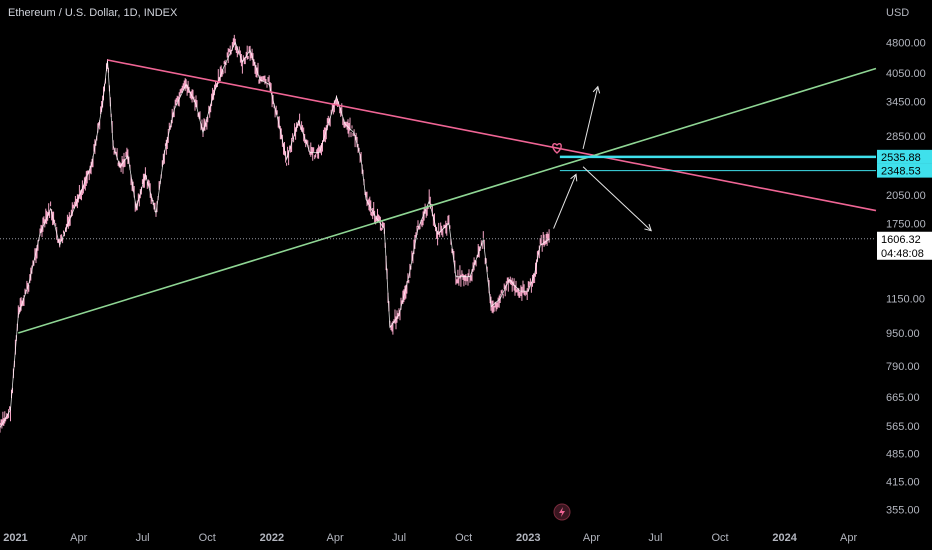 This screenshot has height=550, width=932. What do you see at coordinates (906, 137) in the screenshot?
I see `y-tick-label: 2850.00` at bounding box center [906, 137].